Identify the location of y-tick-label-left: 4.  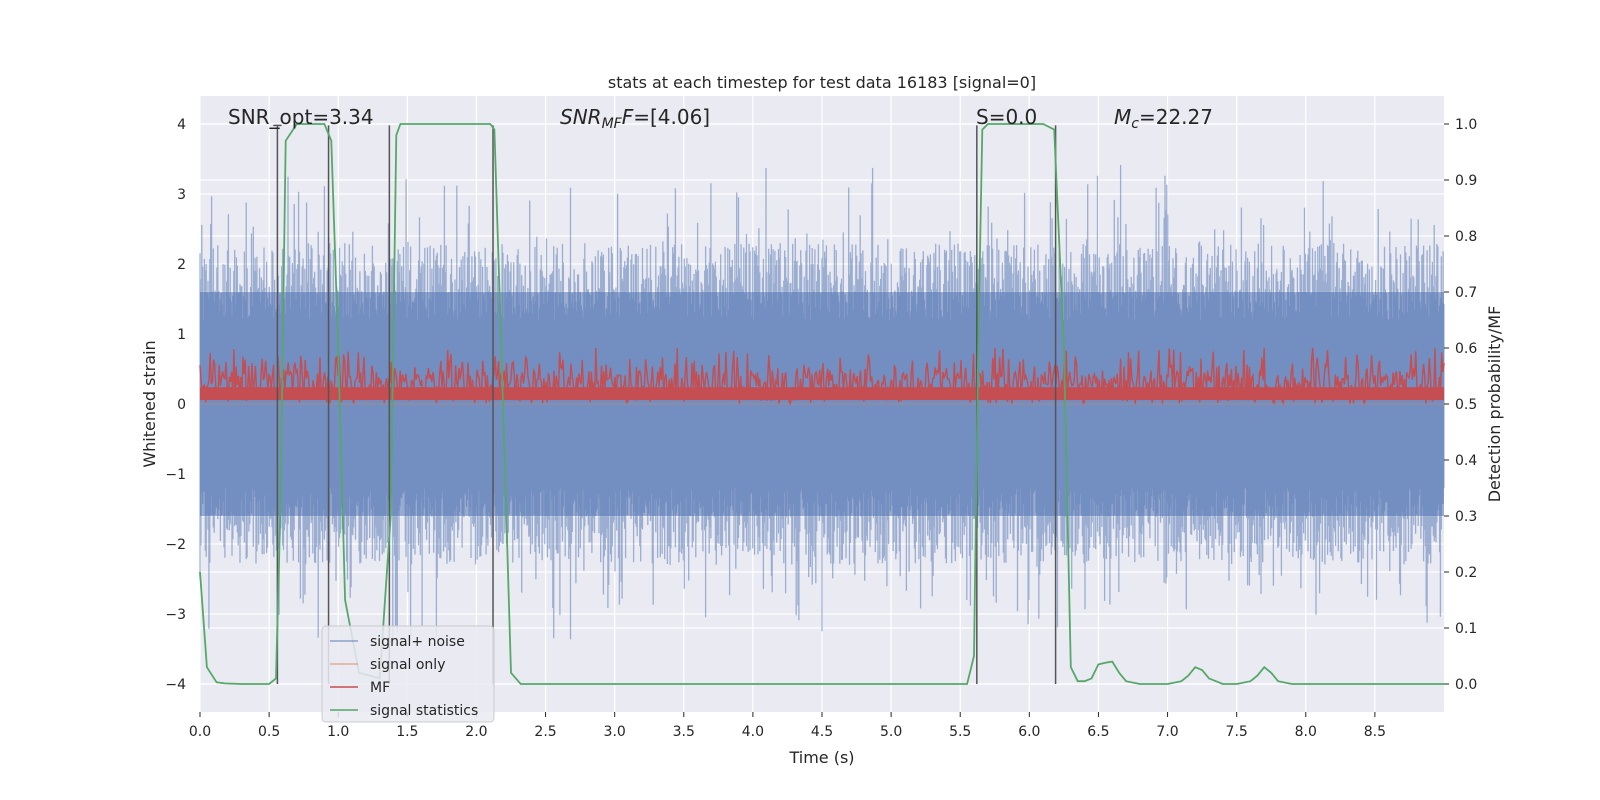
(181, 125).